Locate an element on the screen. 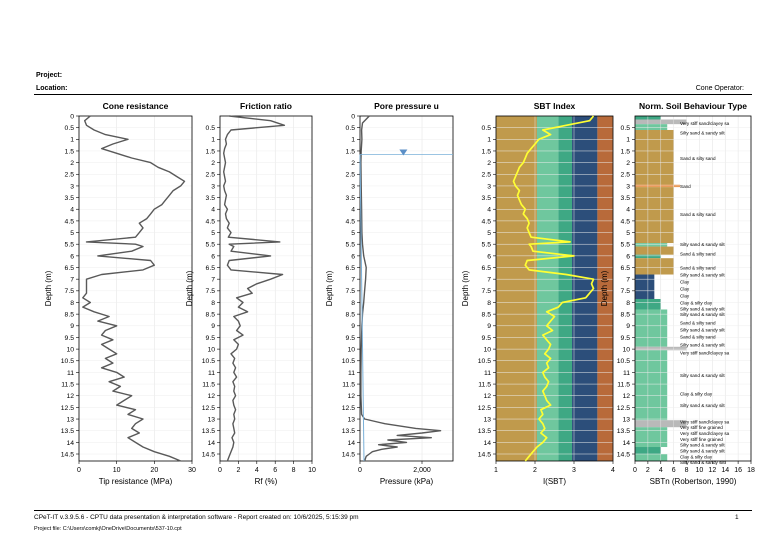 This screenshot has width=768, height=544. y-tick-label: 0 is located at coordinates (72, 116).